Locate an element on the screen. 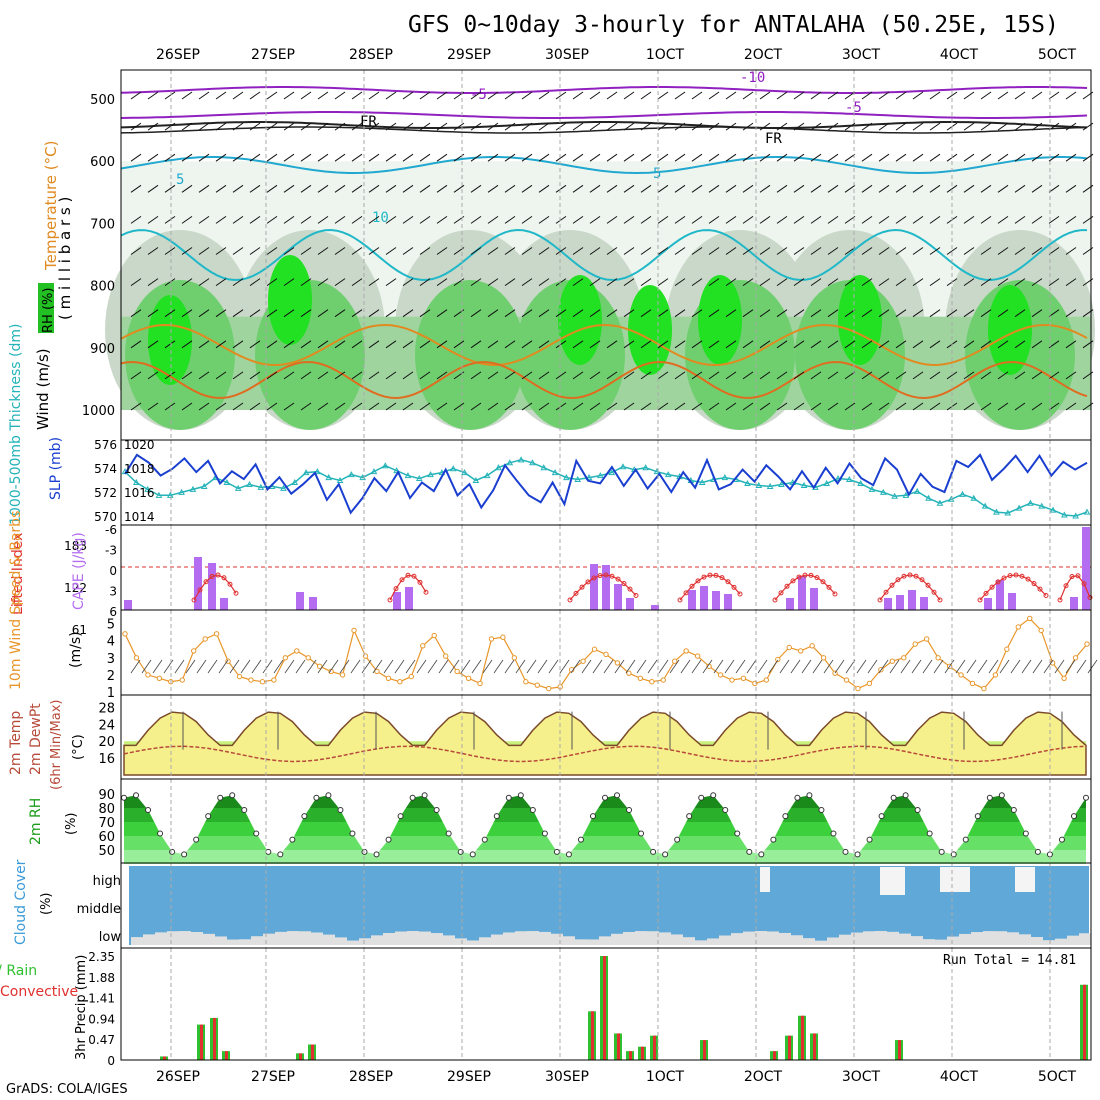 This screenshot has width=1100, height=1100. lifted-tick: -6 is located at coordinates (111, 530).